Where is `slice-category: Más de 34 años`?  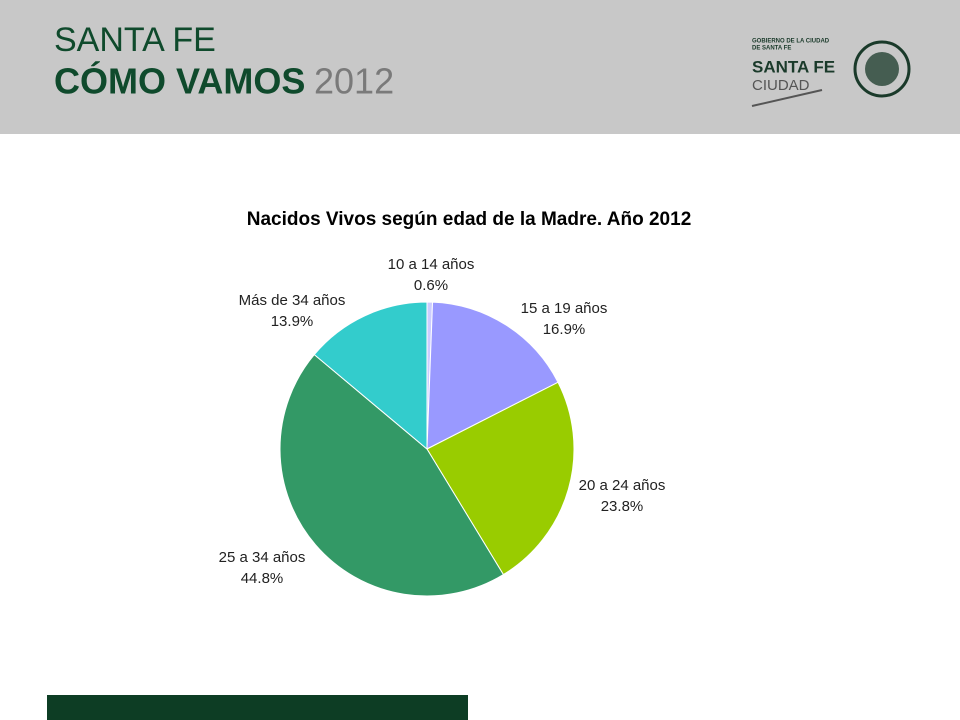 slice-category: Más de 34 años is located at coordinates (292, 300).